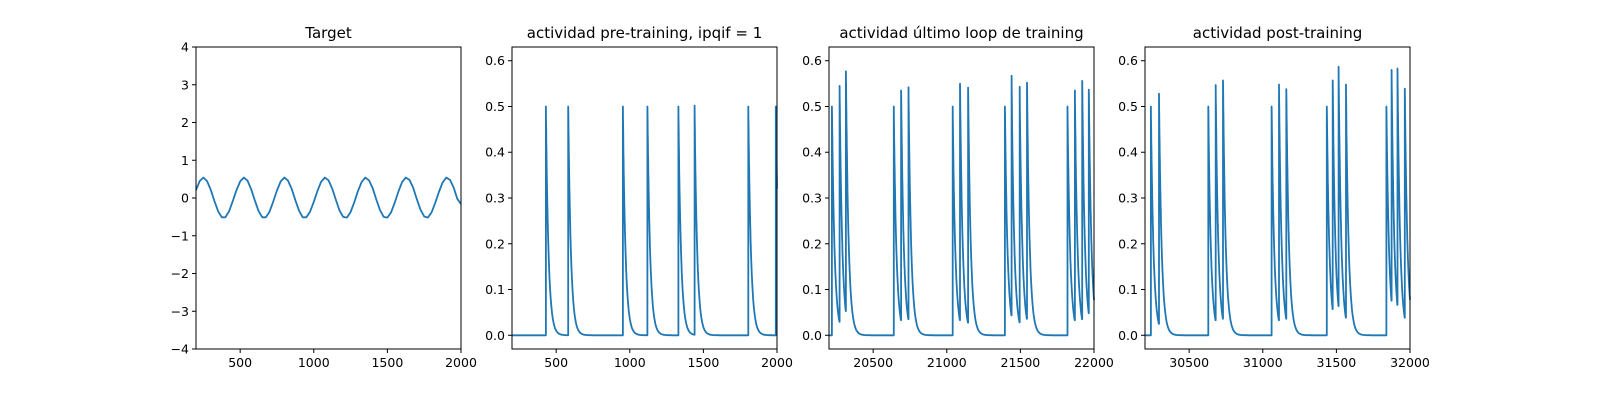  I want to click on x-tick-label: 22000, so click(1094, 362).